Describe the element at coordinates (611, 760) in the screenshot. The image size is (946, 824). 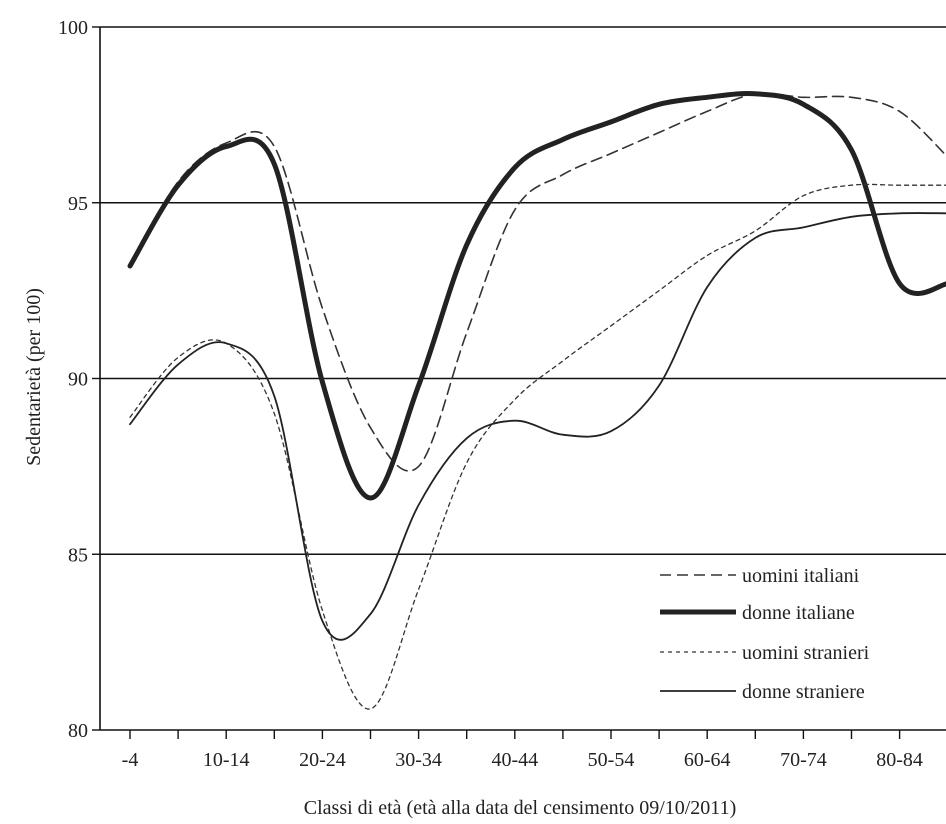
I see `x-tick-label-50-54: 50-54` at that location.